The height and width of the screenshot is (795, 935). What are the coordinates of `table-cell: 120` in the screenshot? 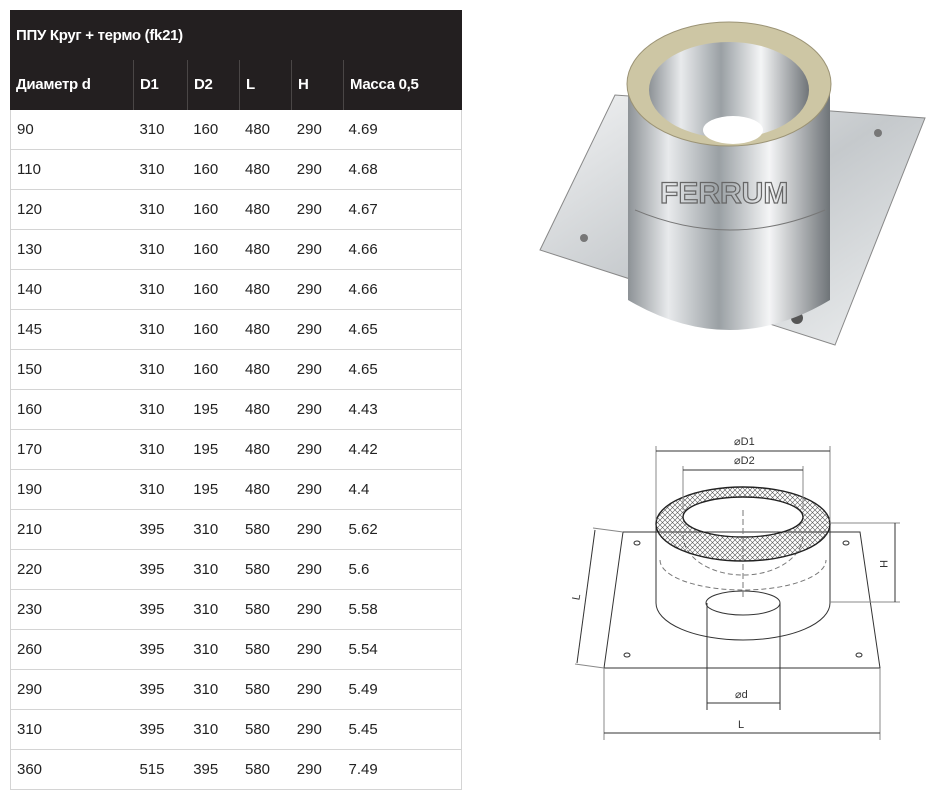 It's located at (30, 209).